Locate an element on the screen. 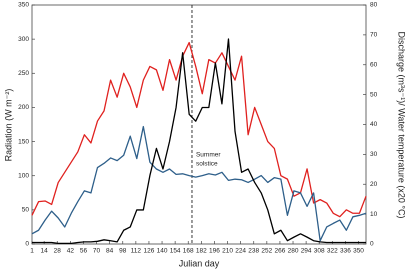 Image resolution: width=409 pixels, height=272 pixels. x-tick-label: 224 is located at coordinates (240, 251).